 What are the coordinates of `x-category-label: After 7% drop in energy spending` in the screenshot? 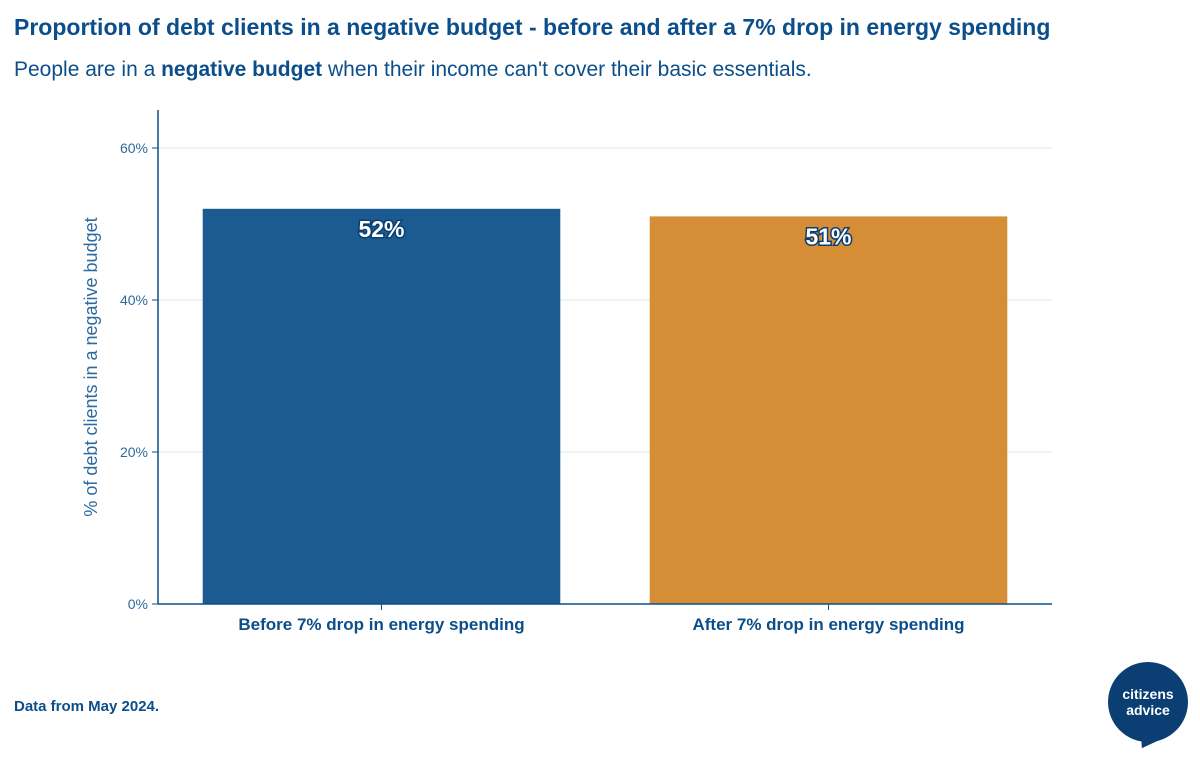 It's located at (828, 624).